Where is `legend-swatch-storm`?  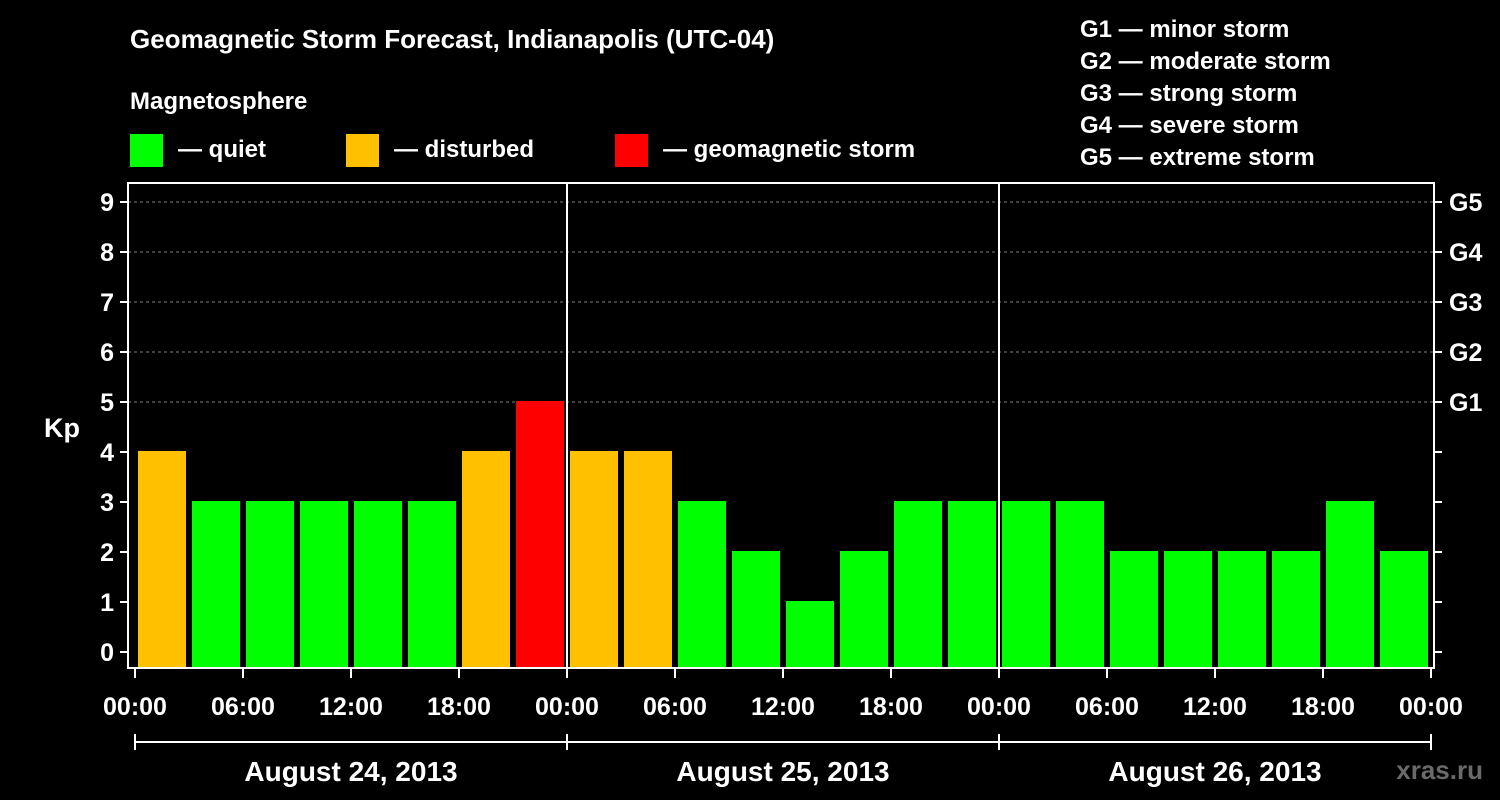 legend-swatch-storm is located at coordinates (631, 150).